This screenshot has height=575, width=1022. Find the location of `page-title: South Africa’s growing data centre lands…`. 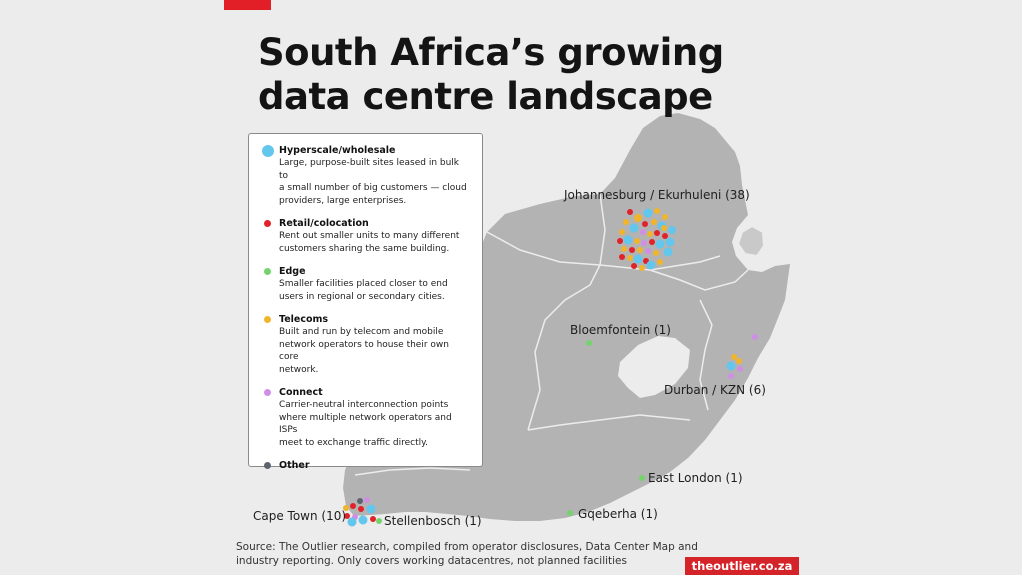

page-title: South Africa’s growing data centre lands… is located at coordinates (491, 75).